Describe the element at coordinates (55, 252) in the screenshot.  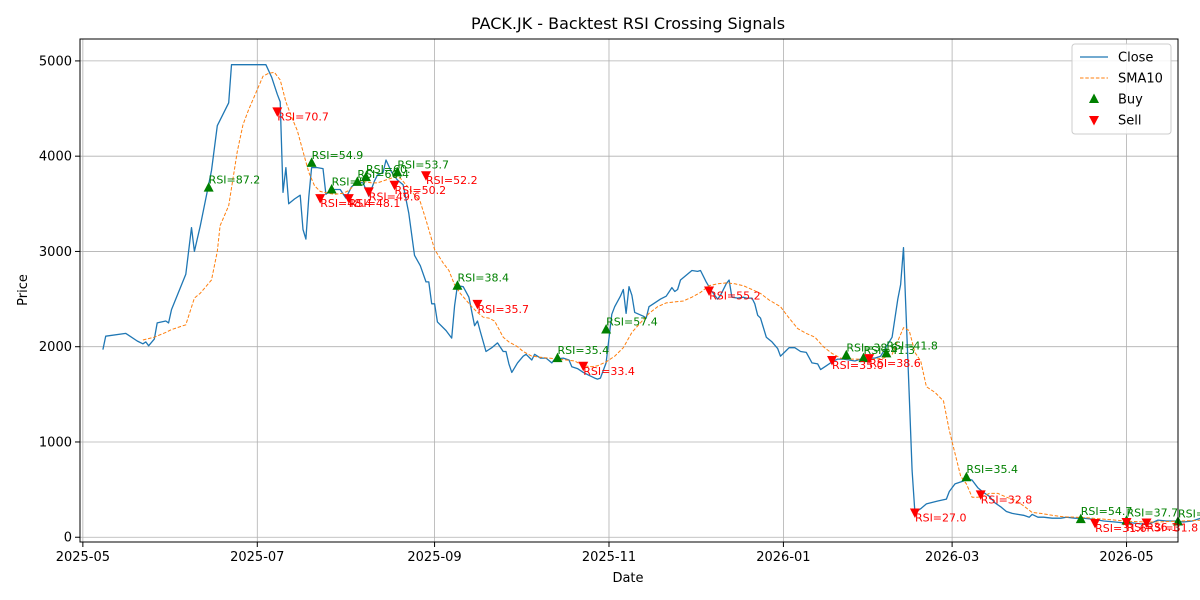
I see `y-tick-label: 3000` at that location.